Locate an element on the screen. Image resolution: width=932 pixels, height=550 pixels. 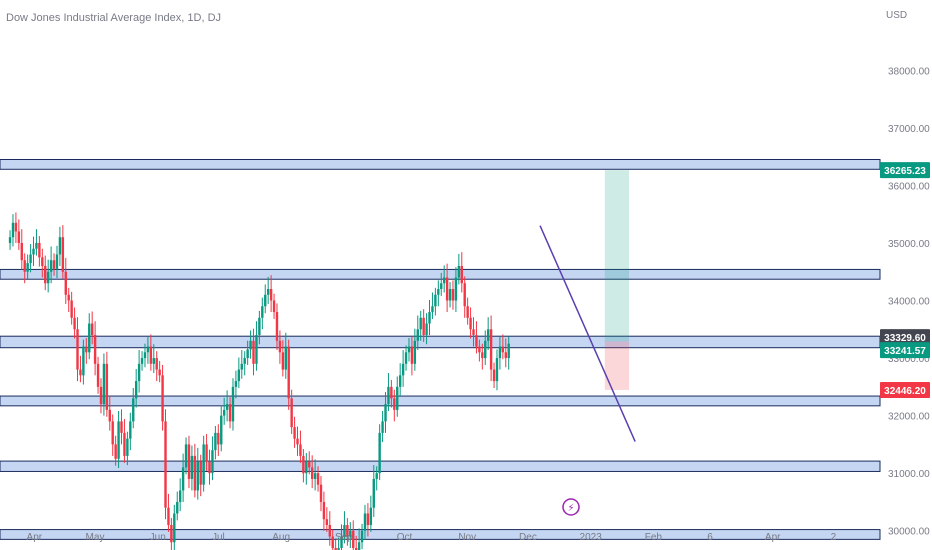
x-tick-label: 2 is located at coordinates (834, 537).